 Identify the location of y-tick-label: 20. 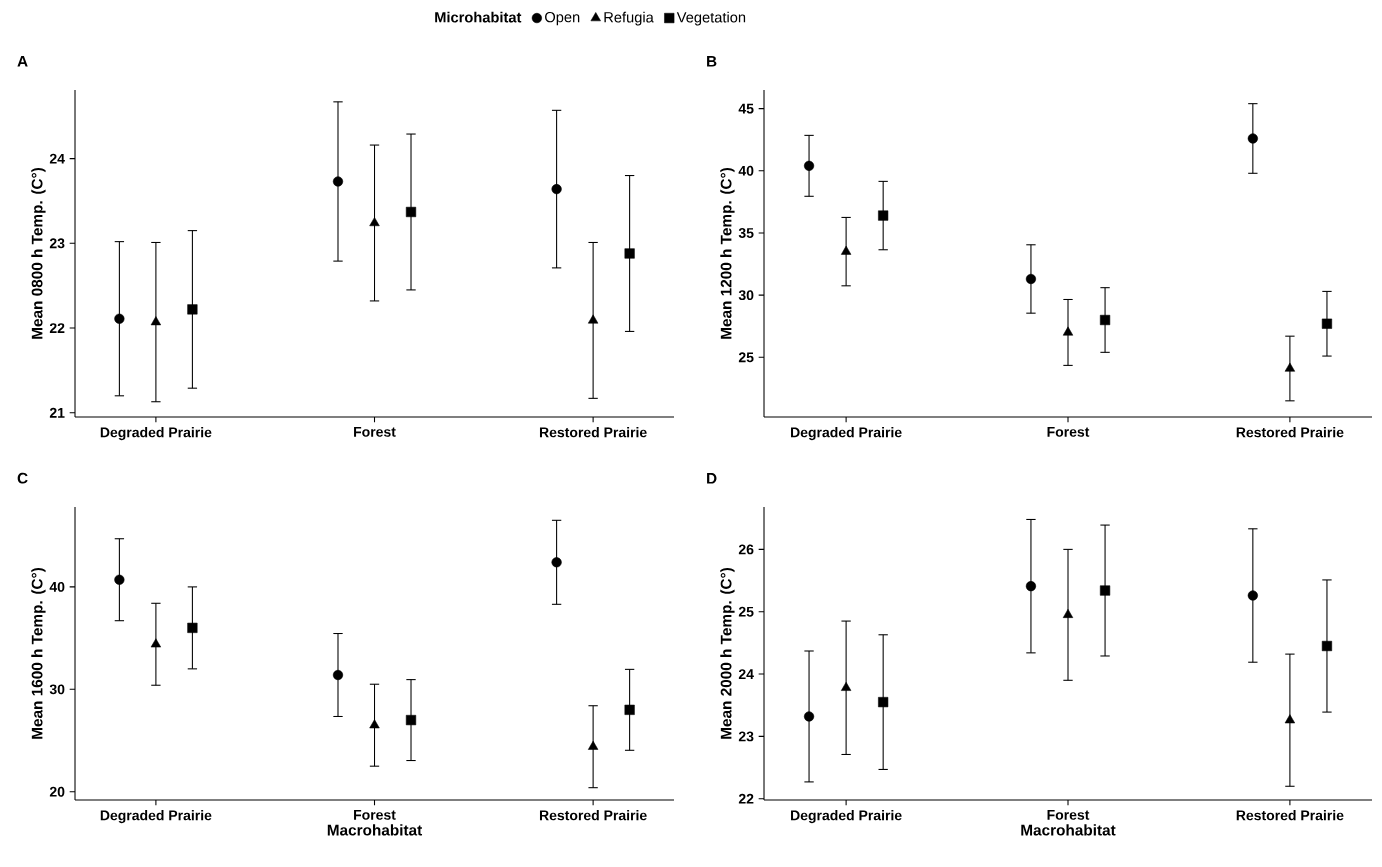
(57, 791).